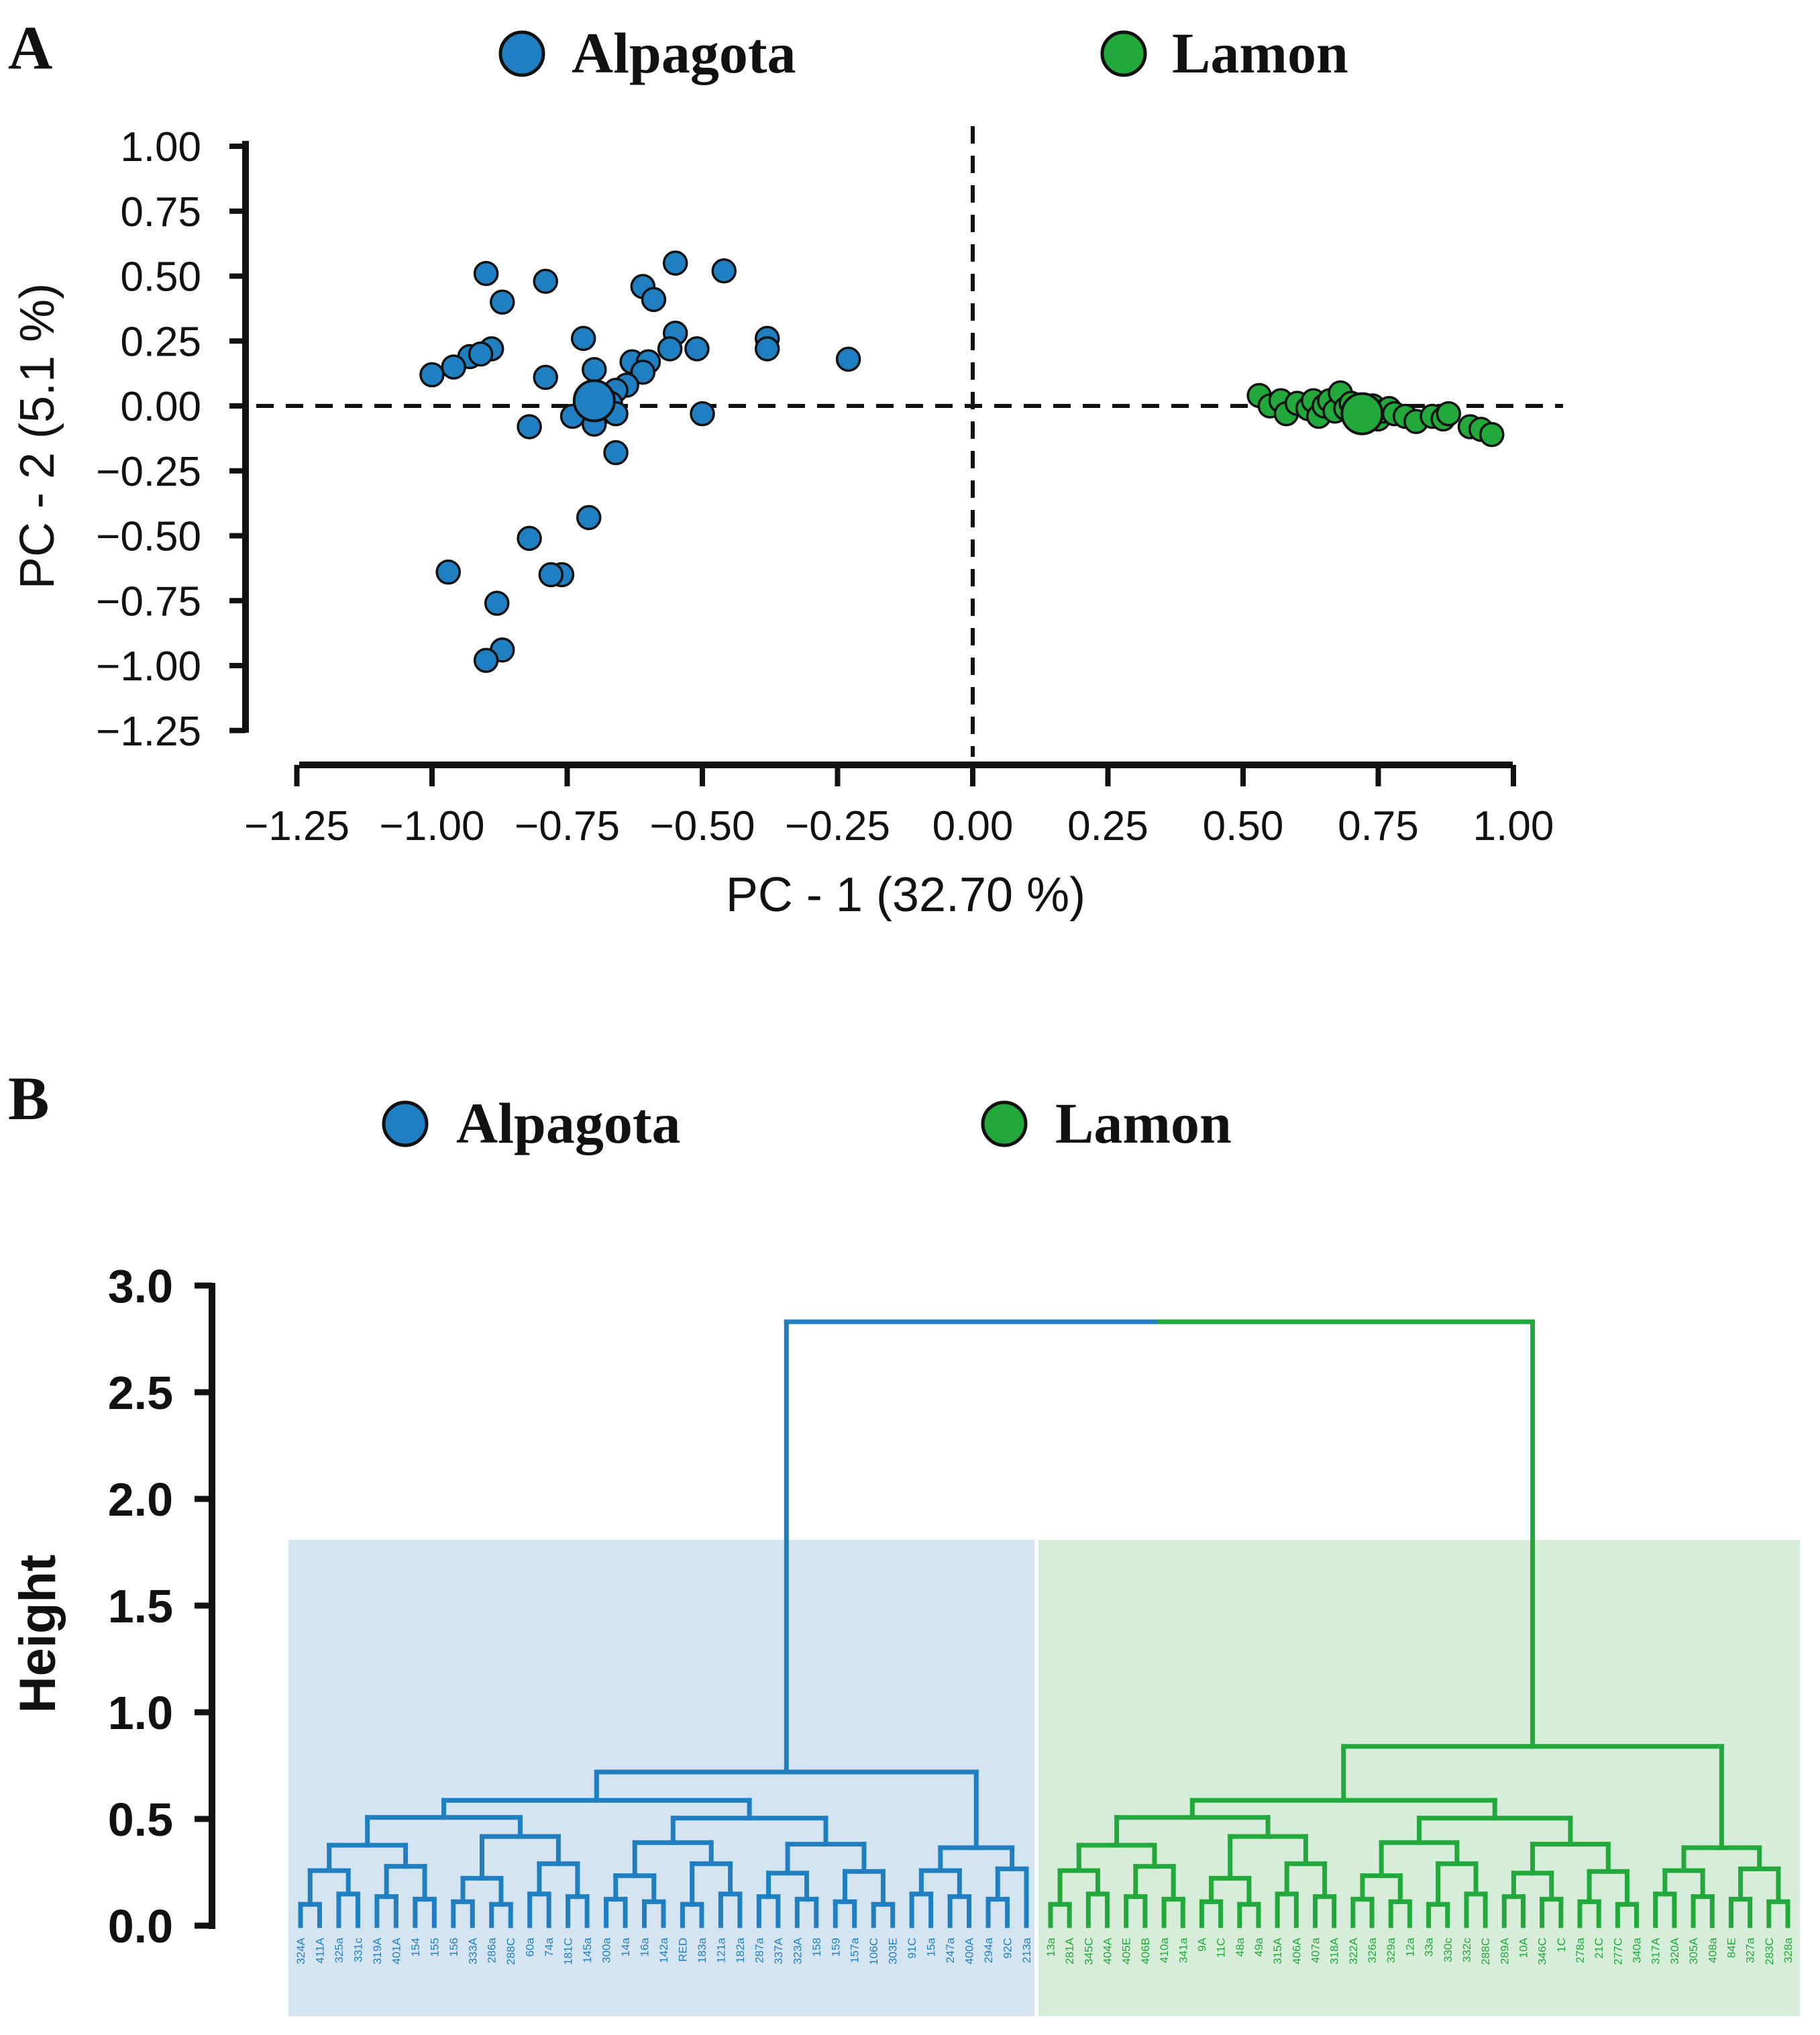  What do you see at coordinates (905, 895) in the screenshot?
I see `panel-a-x-axis-title: PC - 1 (32.70 %)` at bounding box center [905, 895].